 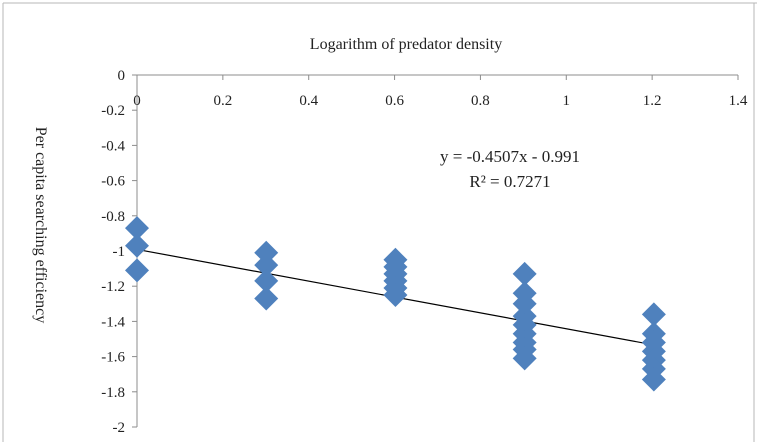 I want to click on y-tick-label: -1.4, so click(x=113, y=322).